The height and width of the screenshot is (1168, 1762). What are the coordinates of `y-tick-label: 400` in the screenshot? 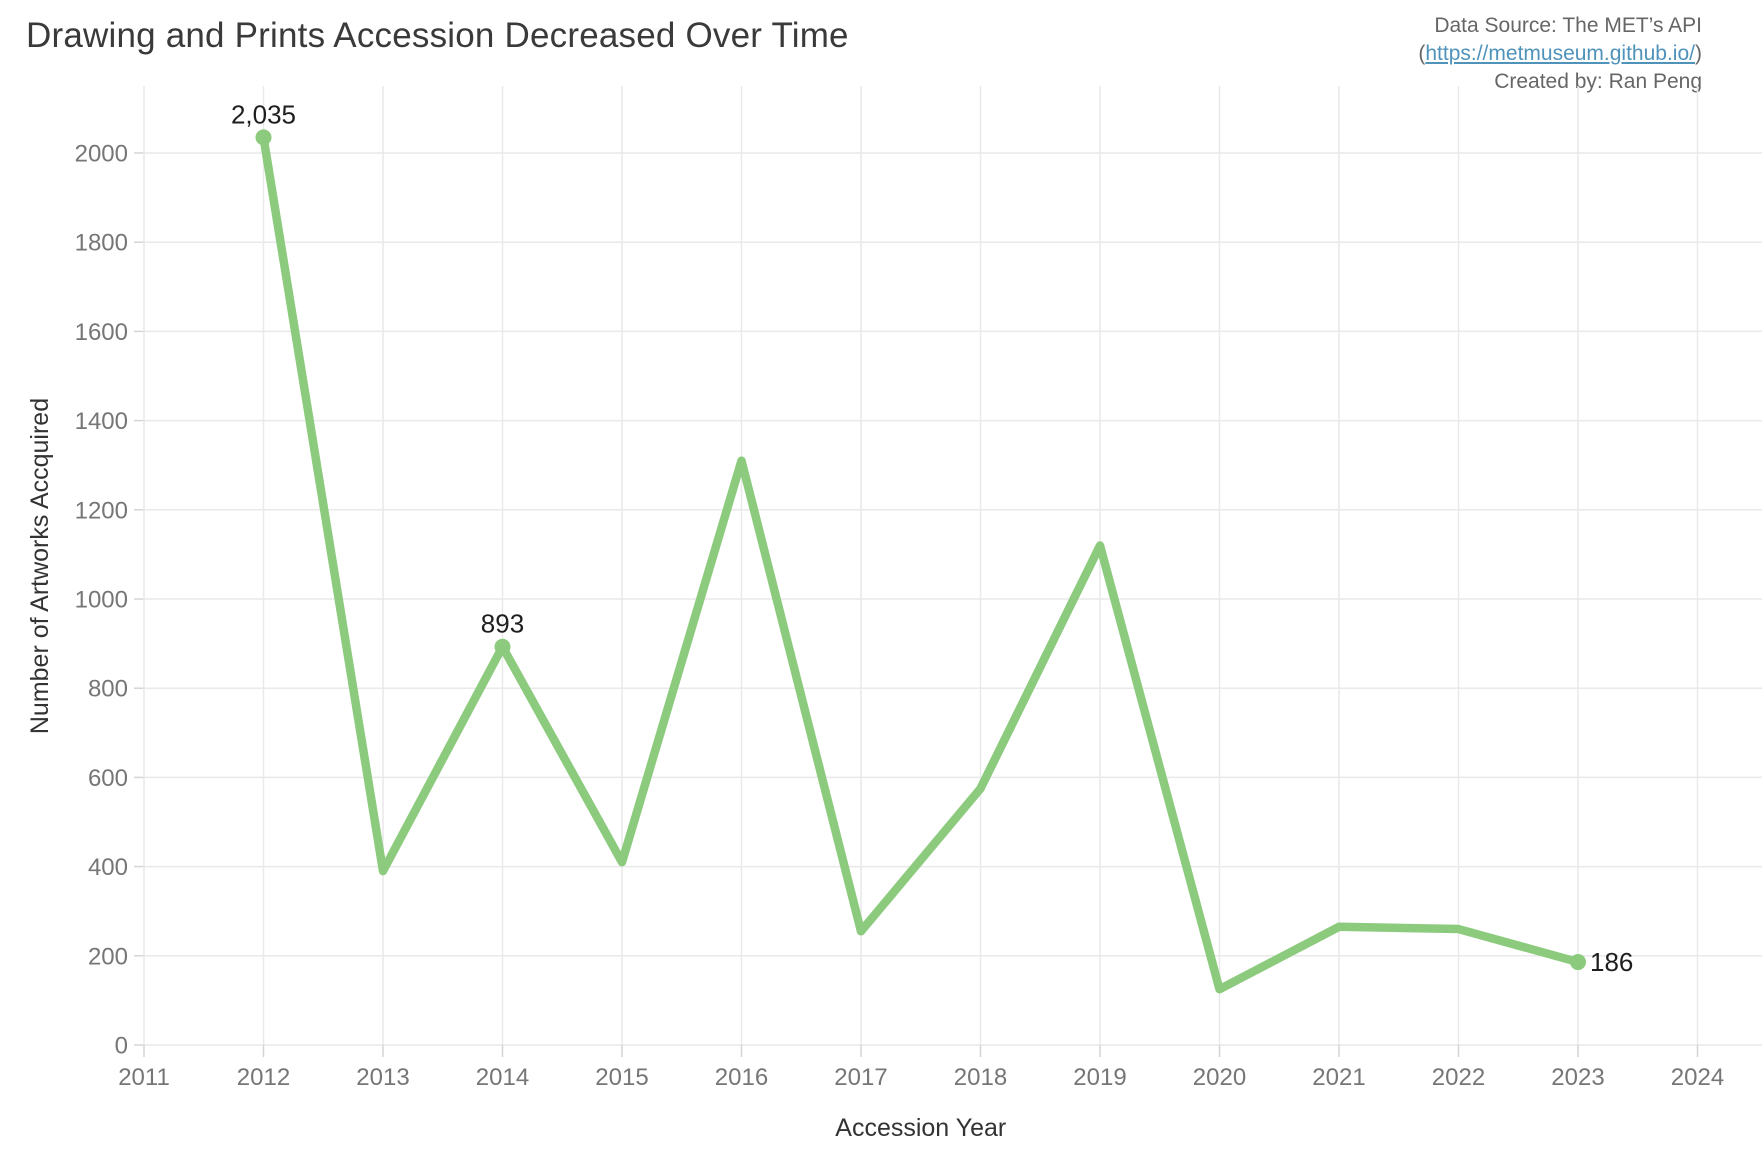 It's located at (108, 867).